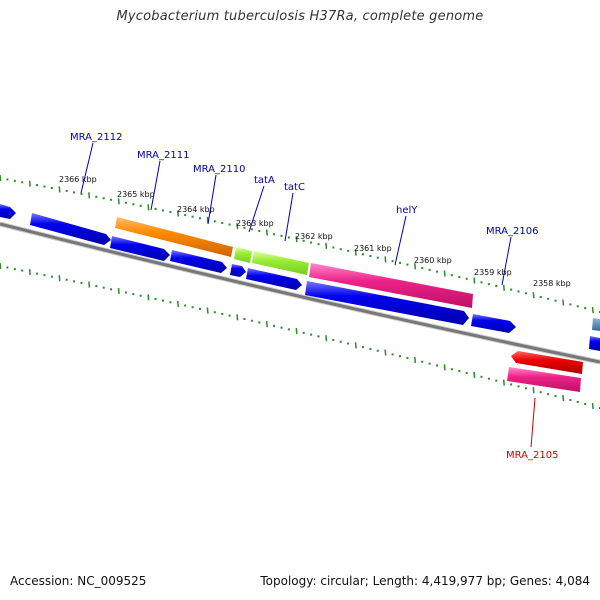  What do you see at coordinates (373, 248) in the screenshot?
I see `scale-label: 2361 kbp` at bounding box center [373, 248].